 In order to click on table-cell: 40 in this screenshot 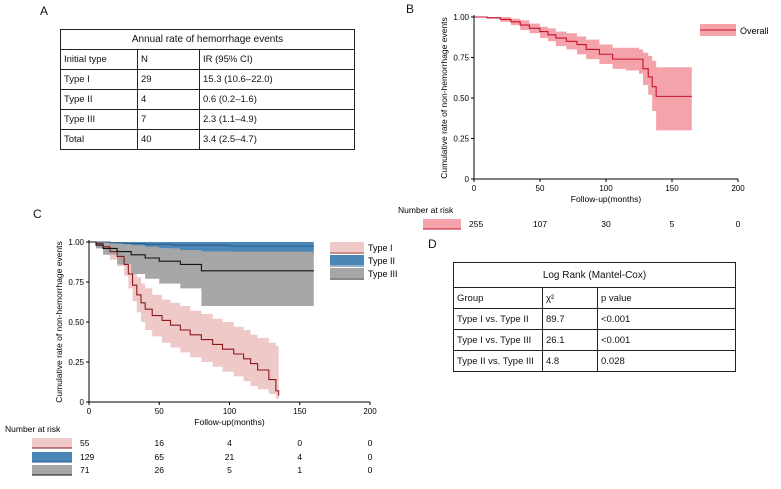, I will do `click(168, 139)`.